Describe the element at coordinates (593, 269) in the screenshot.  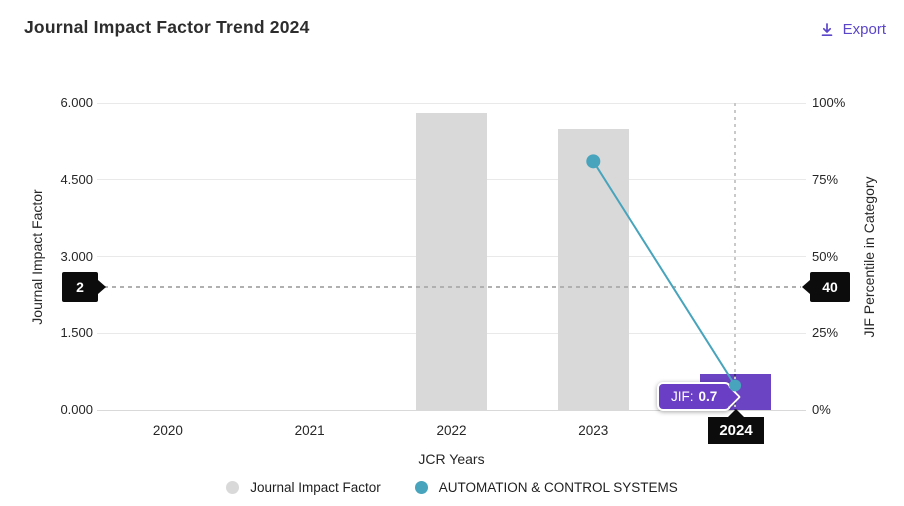
I see `bar-2023` at that location.